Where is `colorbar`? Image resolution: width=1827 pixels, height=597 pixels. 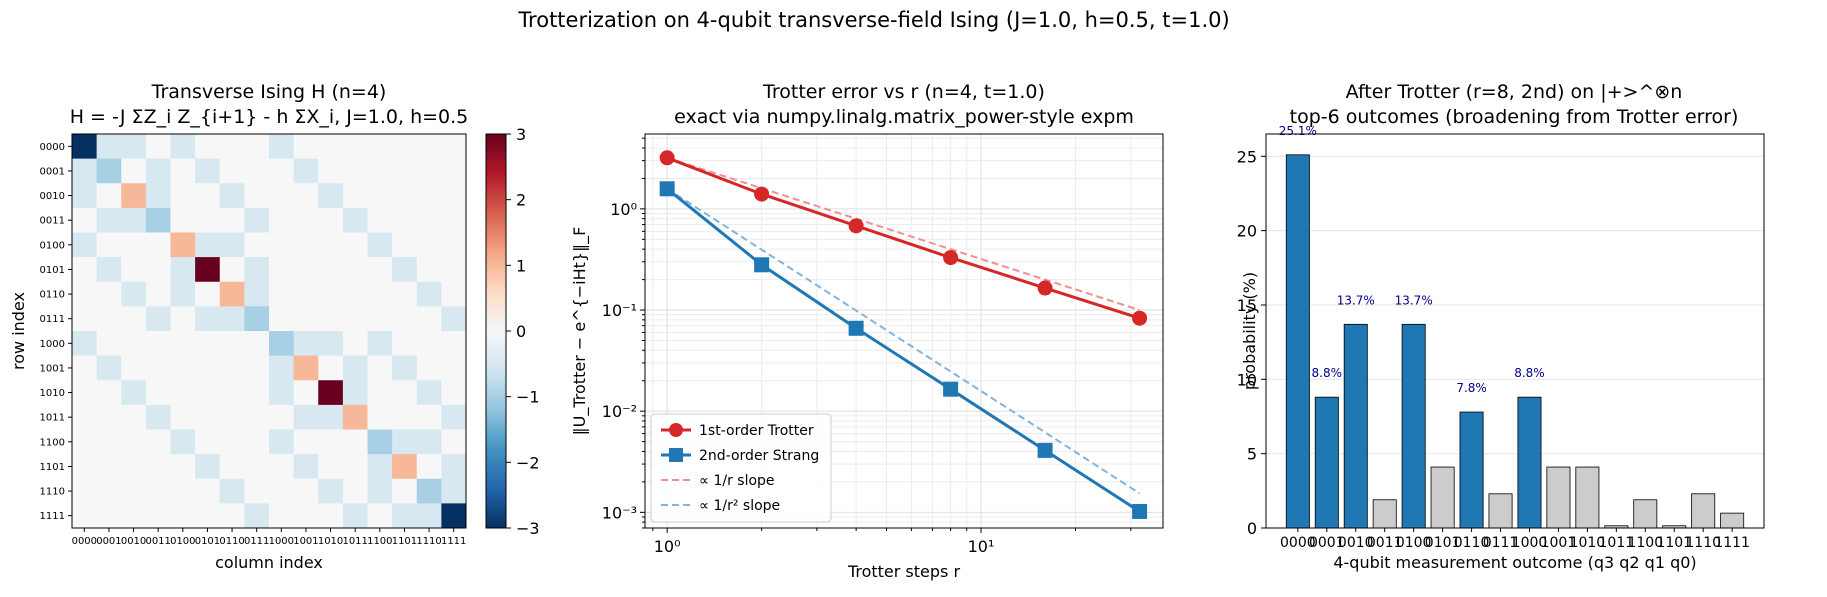
colorbar is located at coordinates (496, 331).